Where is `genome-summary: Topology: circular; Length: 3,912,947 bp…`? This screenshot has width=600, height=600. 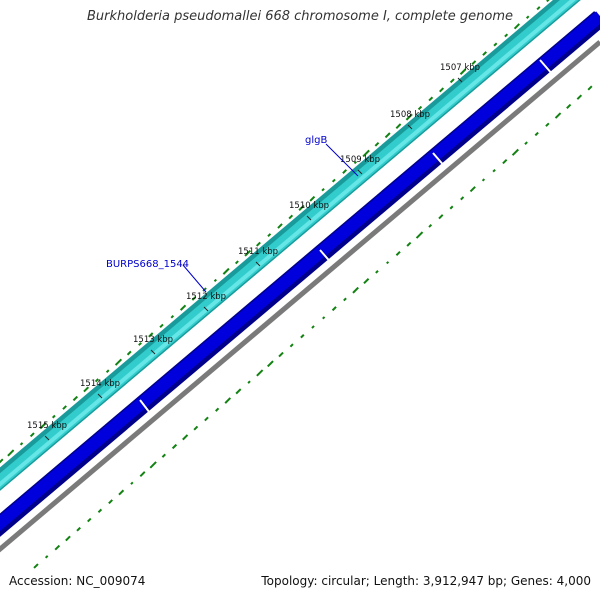 genome-summary: Topology: circular; Length: 3,912,947 bp… is located at coordinates (426, 581).